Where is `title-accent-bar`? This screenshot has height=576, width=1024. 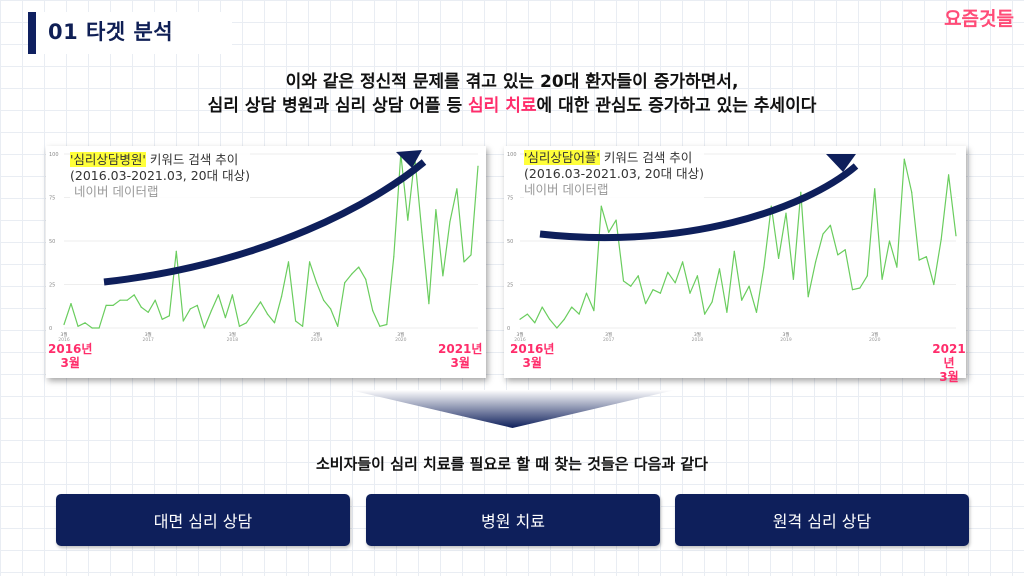 title-accent-bar is located at coordinates (32, 33).